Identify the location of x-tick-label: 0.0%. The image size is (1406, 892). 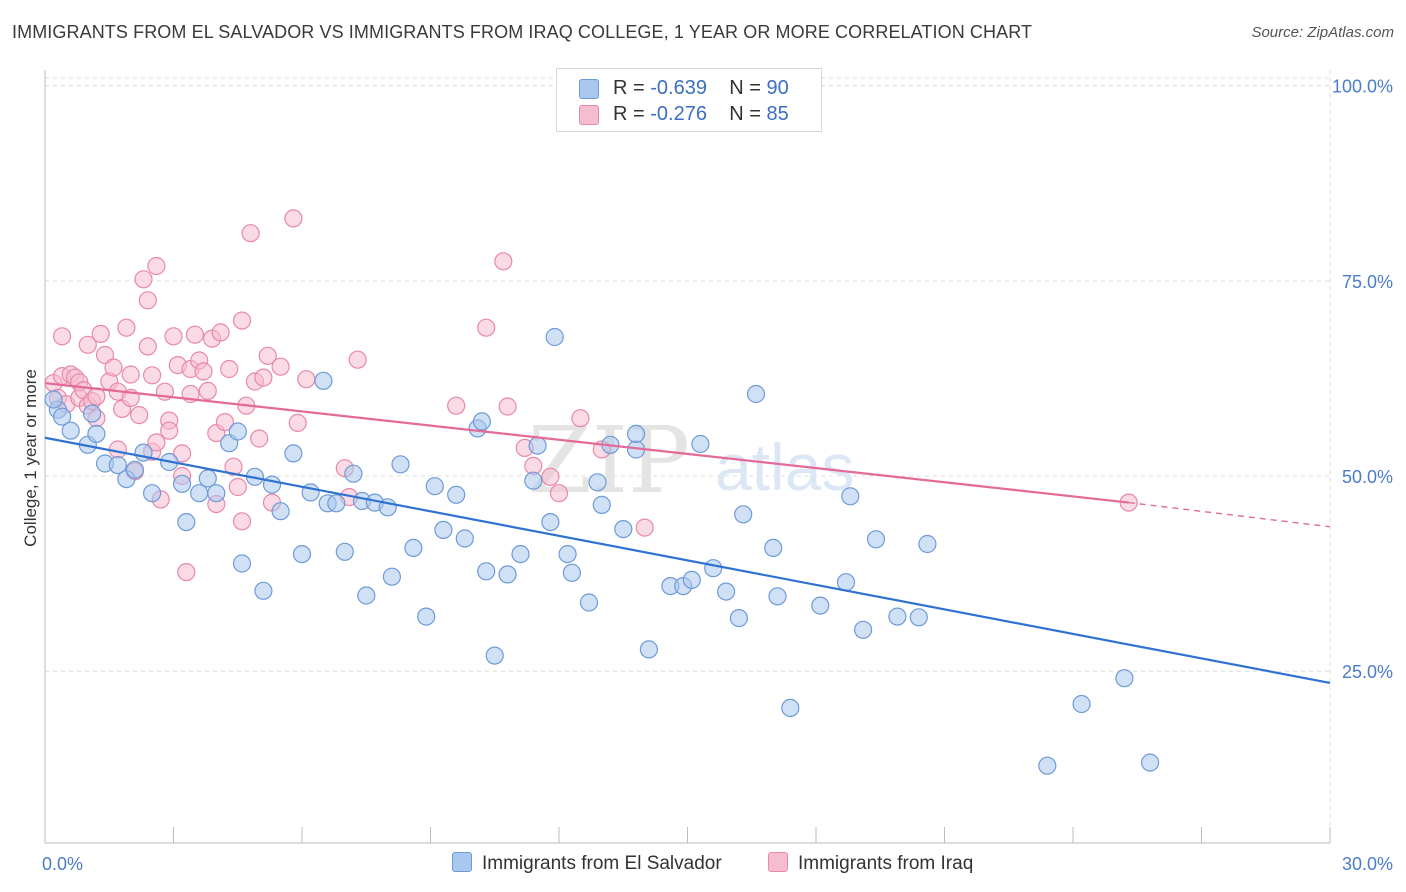
(62, 864).